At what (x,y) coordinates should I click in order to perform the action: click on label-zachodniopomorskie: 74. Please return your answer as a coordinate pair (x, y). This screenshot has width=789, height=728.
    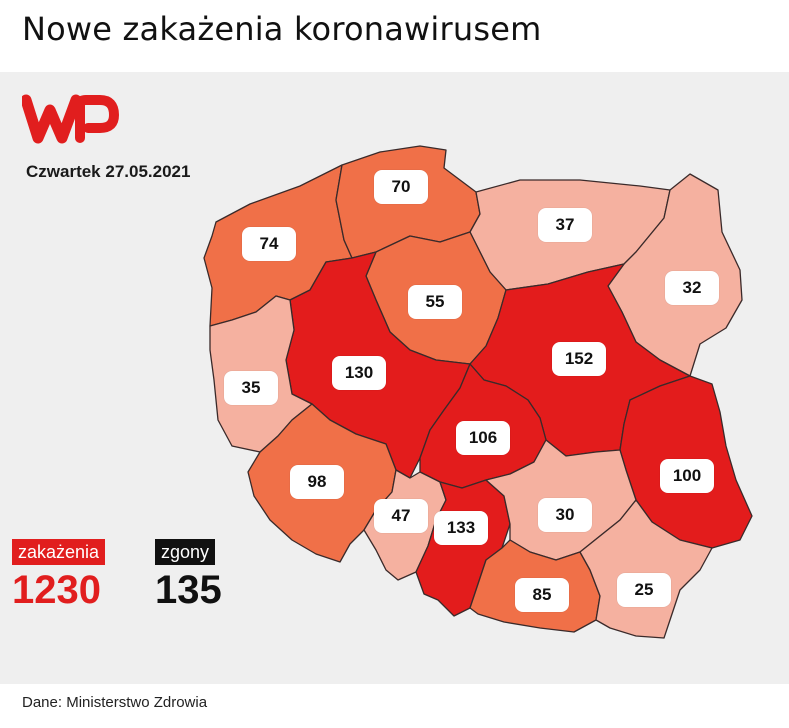
    Looking at the image, I should click on (269, 244).